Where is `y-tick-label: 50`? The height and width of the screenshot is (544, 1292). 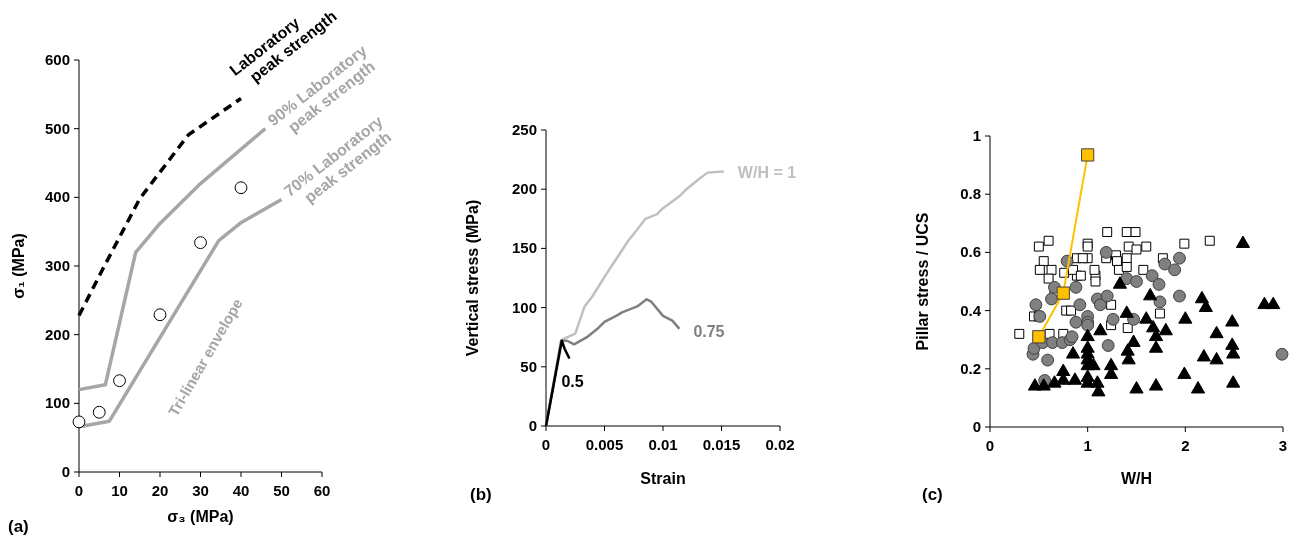
y-tick-label: 50 is located at coordinates (528, 366).